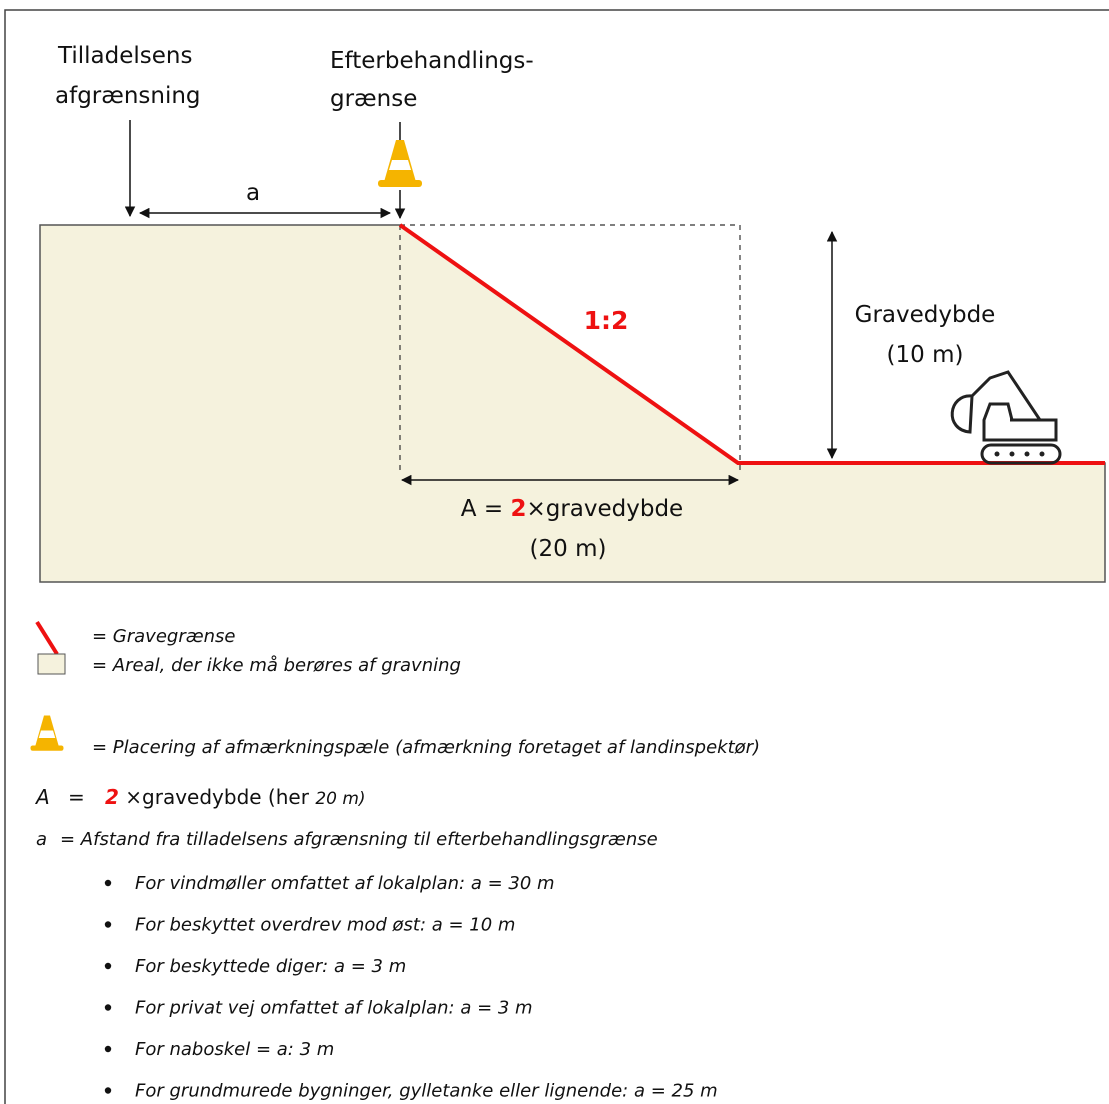  I want to click on definition: A = 2 ×gravedybde (her 20 m), so click(200, 797).